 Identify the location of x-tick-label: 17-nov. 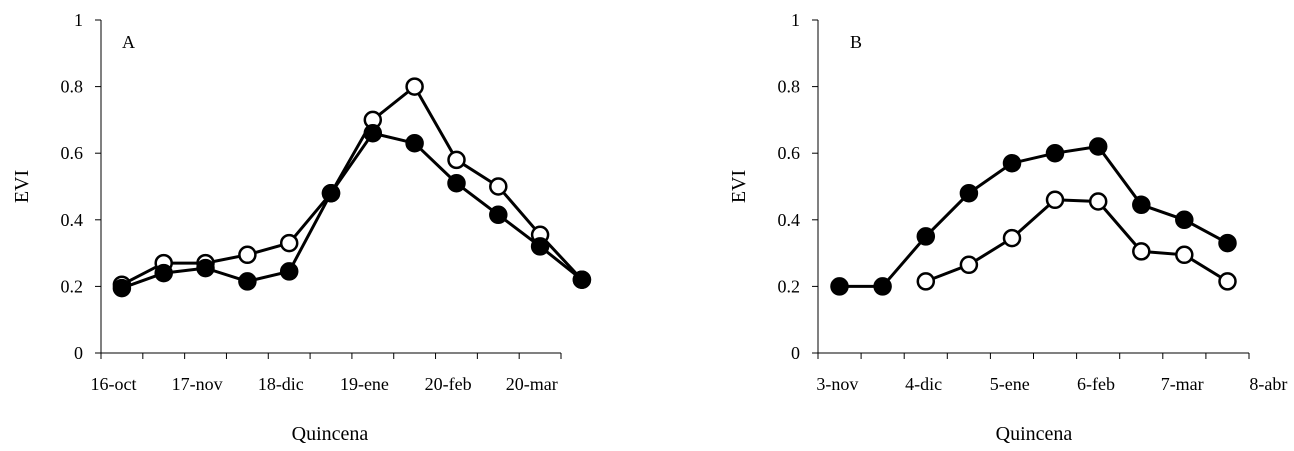
(197, 384).